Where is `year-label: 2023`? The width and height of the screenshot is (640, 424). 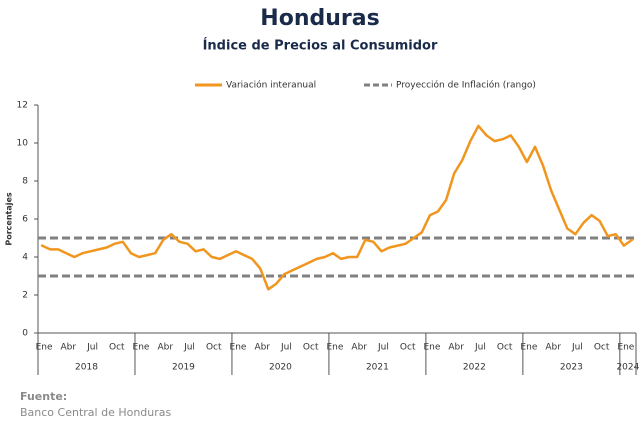 year-label: 2023 is located at coordinates (571, 368).